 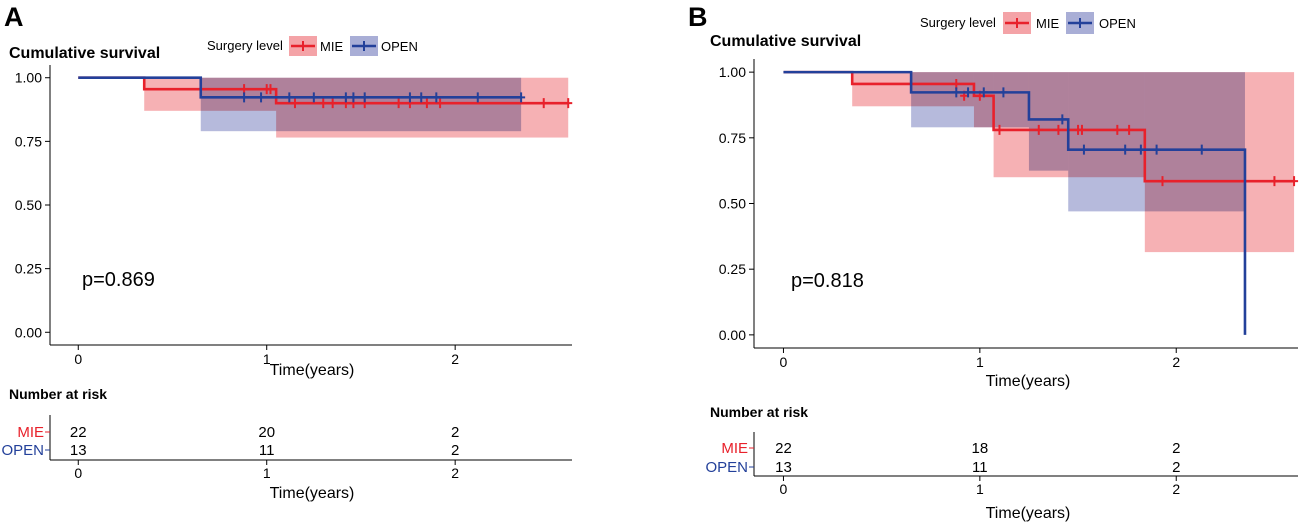 I want to click on risk-table: MIE 22 18 2 OPEN 13 11 2 0 1 2, so click(x=1001, y=464).